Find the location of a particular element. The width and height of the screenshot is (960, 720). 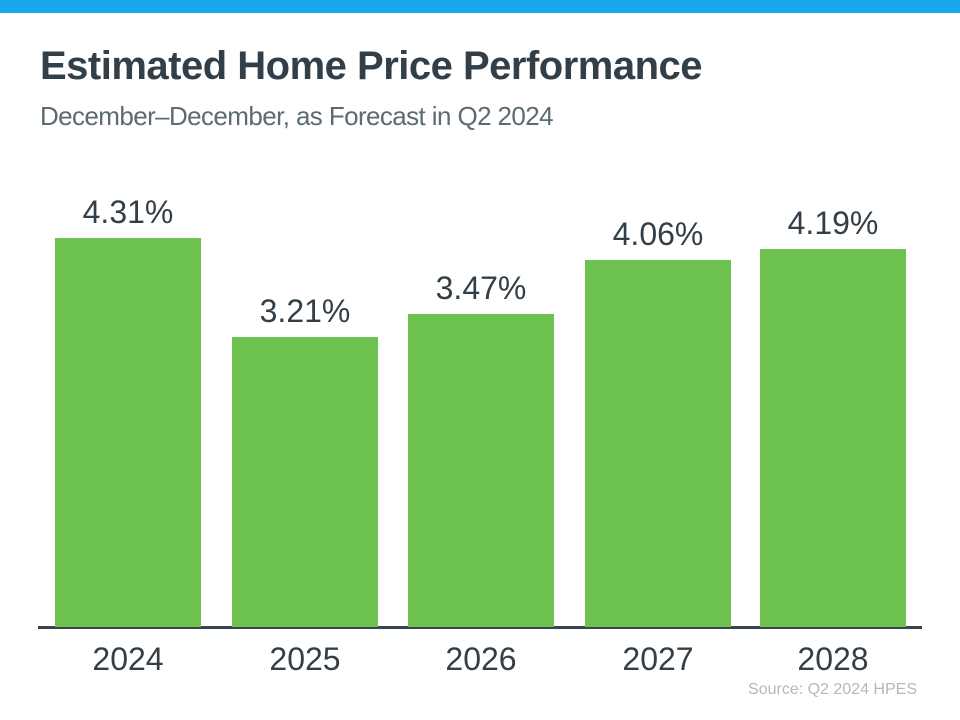

source-note: Source: Q2 2024 HPES is located at coordinates (832, 689).